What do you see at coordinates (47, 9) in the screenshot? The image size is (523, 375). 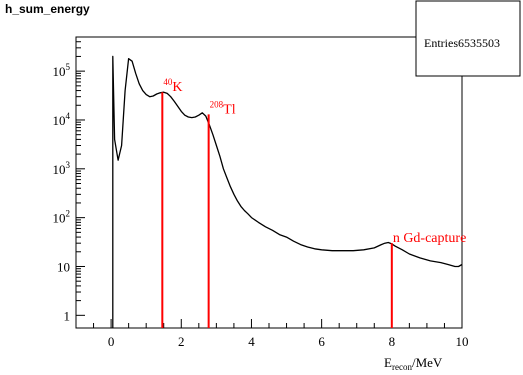 I see `chart-title: h_sum_energy` at bounding box center [47, 9].